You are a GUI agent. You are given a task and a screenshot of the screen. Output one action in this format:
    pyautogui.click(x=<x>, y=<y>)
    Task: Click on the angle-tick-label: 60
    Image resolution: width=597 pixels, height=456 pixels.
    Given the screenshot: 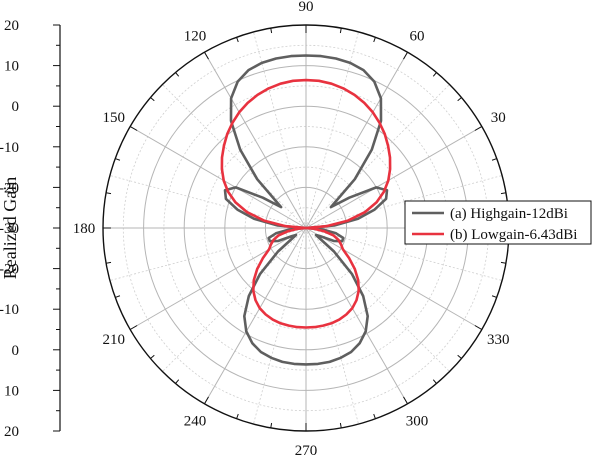 What is the action you would take?
    pyautogui.click(x=417, y=37)
    